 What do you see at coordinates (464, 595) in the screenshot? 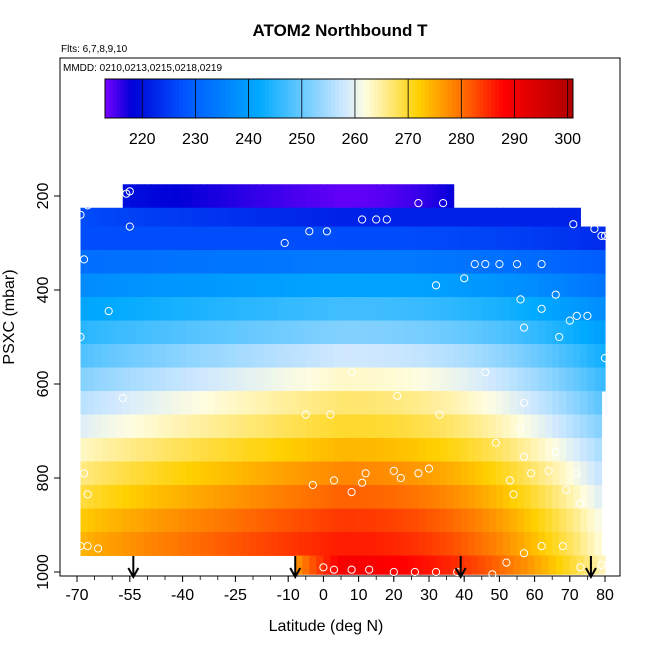
I see `x-tick-label: 40` at bounding box center [464, 595].